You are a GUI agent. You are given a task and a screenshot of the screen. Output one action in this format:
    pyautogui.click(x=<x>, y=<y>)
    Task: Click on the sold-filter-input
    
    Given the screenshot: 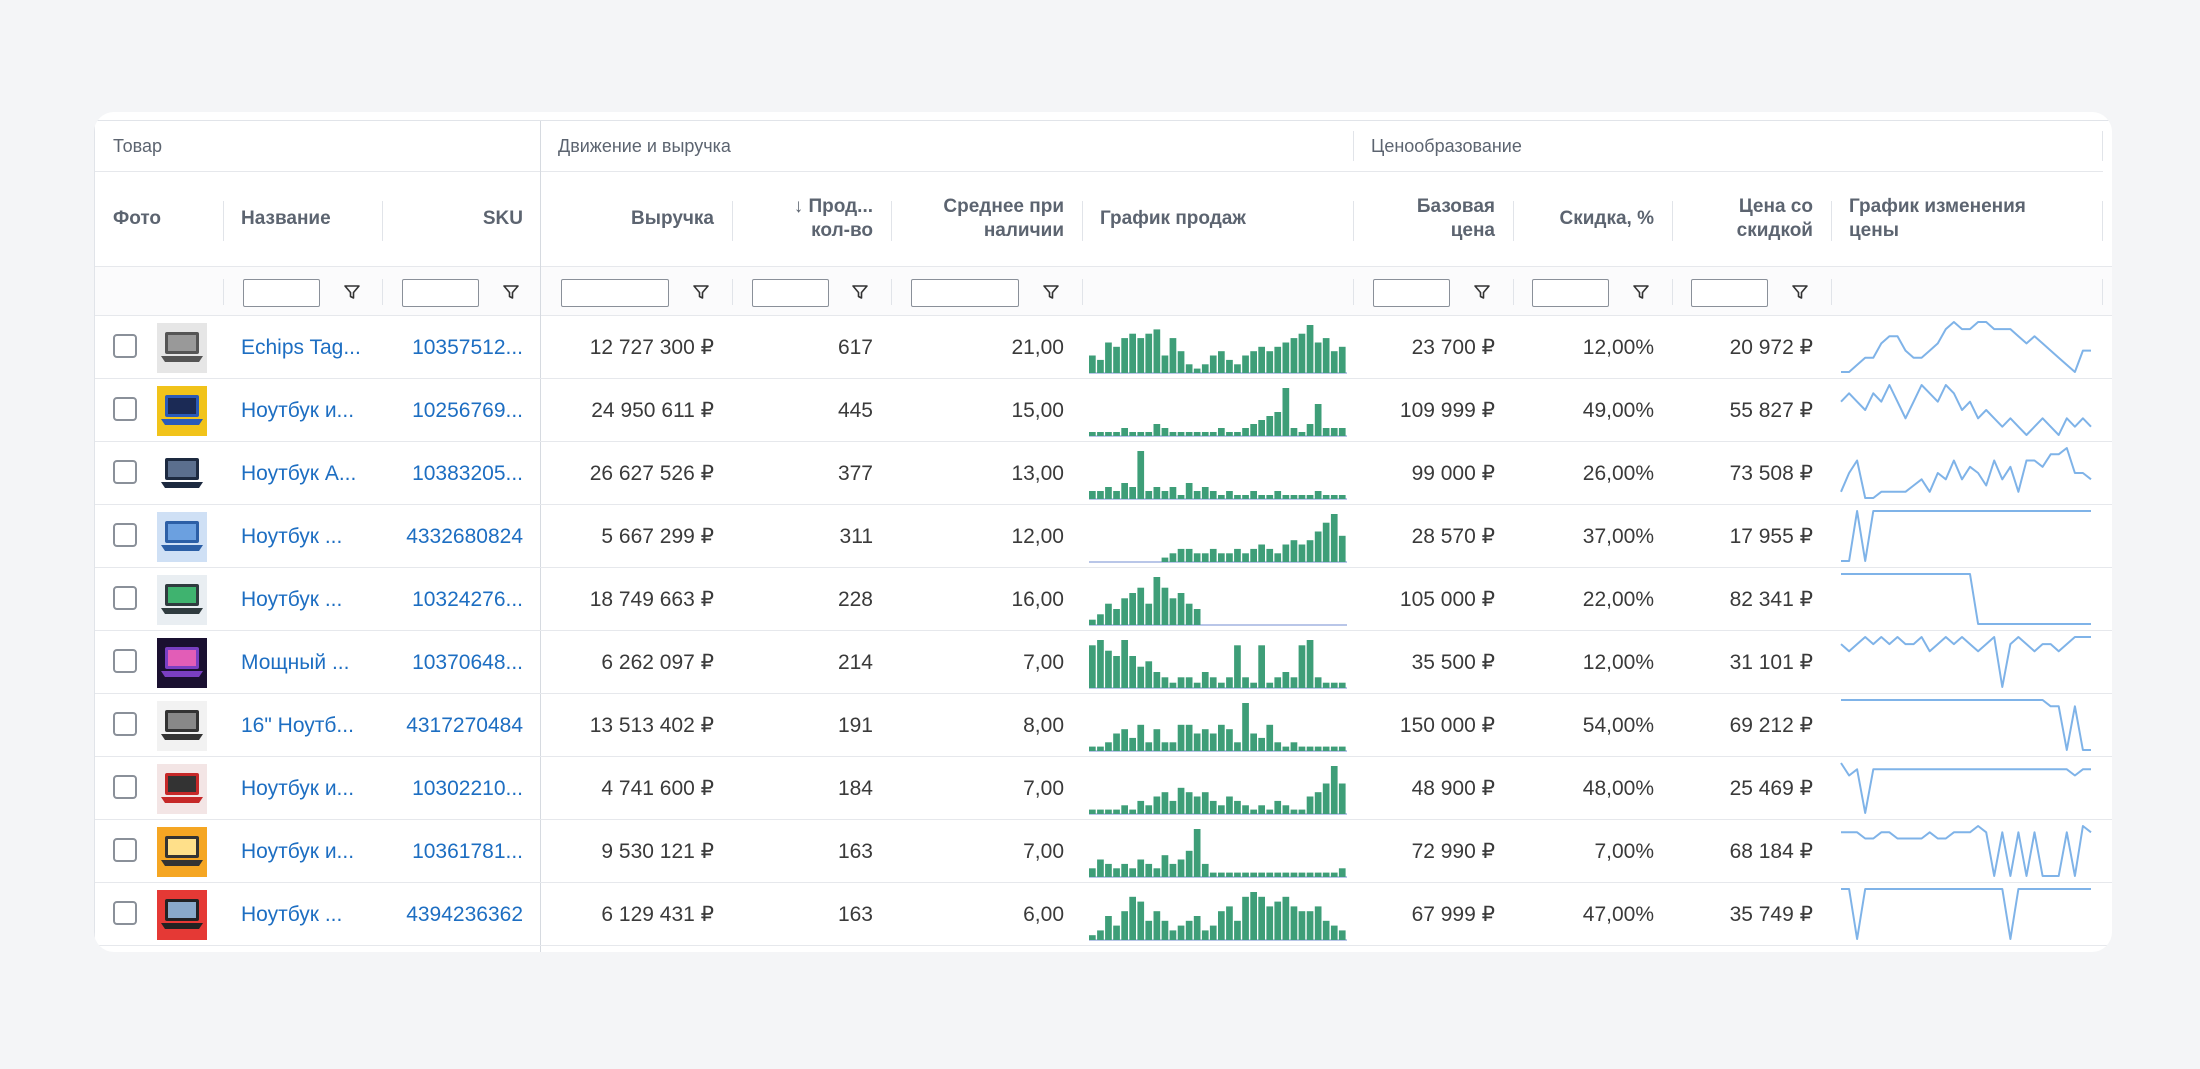 What is the action you would take?
    pyautogui.click(x=790, y=293)
    